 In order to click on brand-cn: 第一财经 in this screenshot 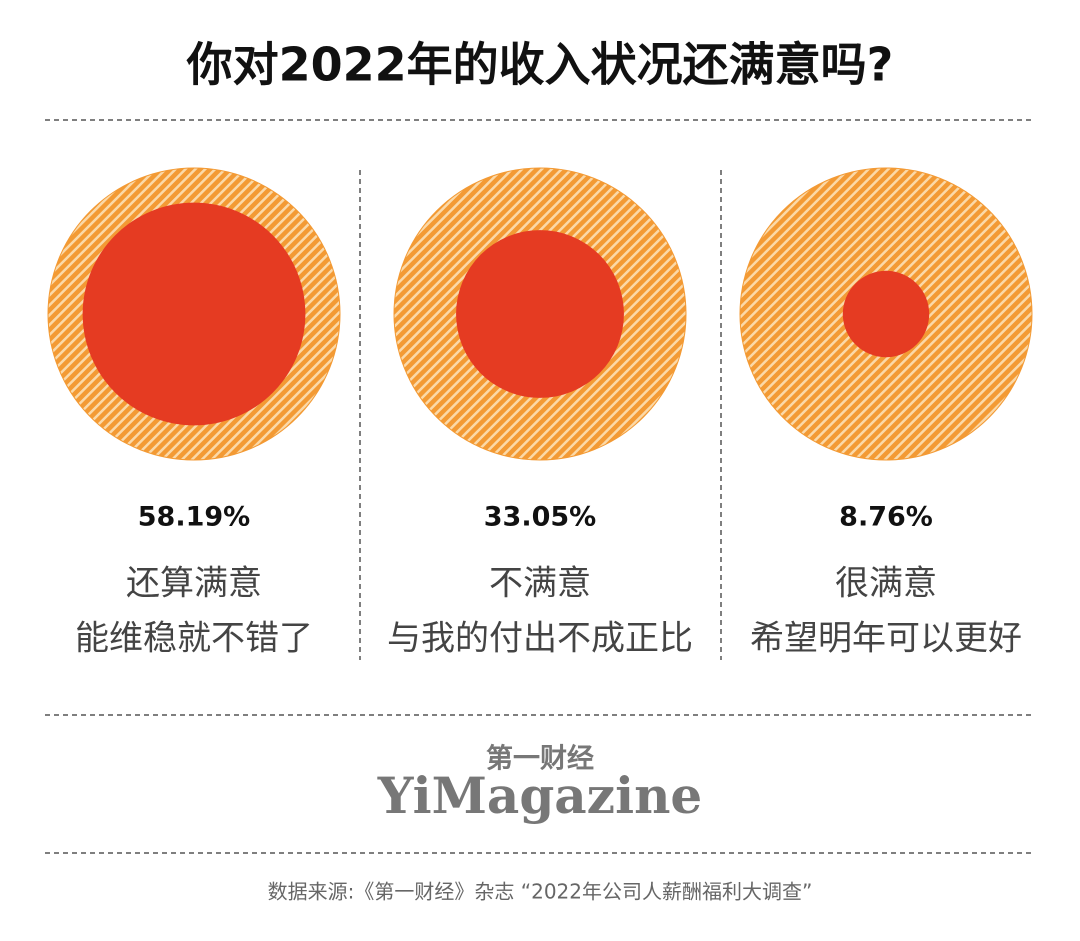, I will do `click(540, 759)`.